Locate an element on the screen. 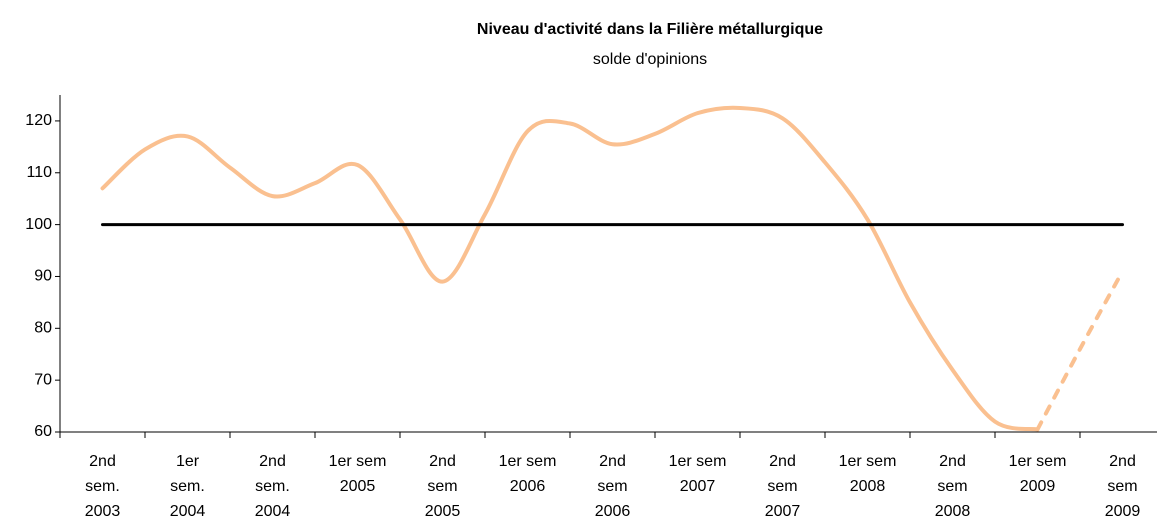  y-tick-label: 80 is located at coordinates (43, 328).